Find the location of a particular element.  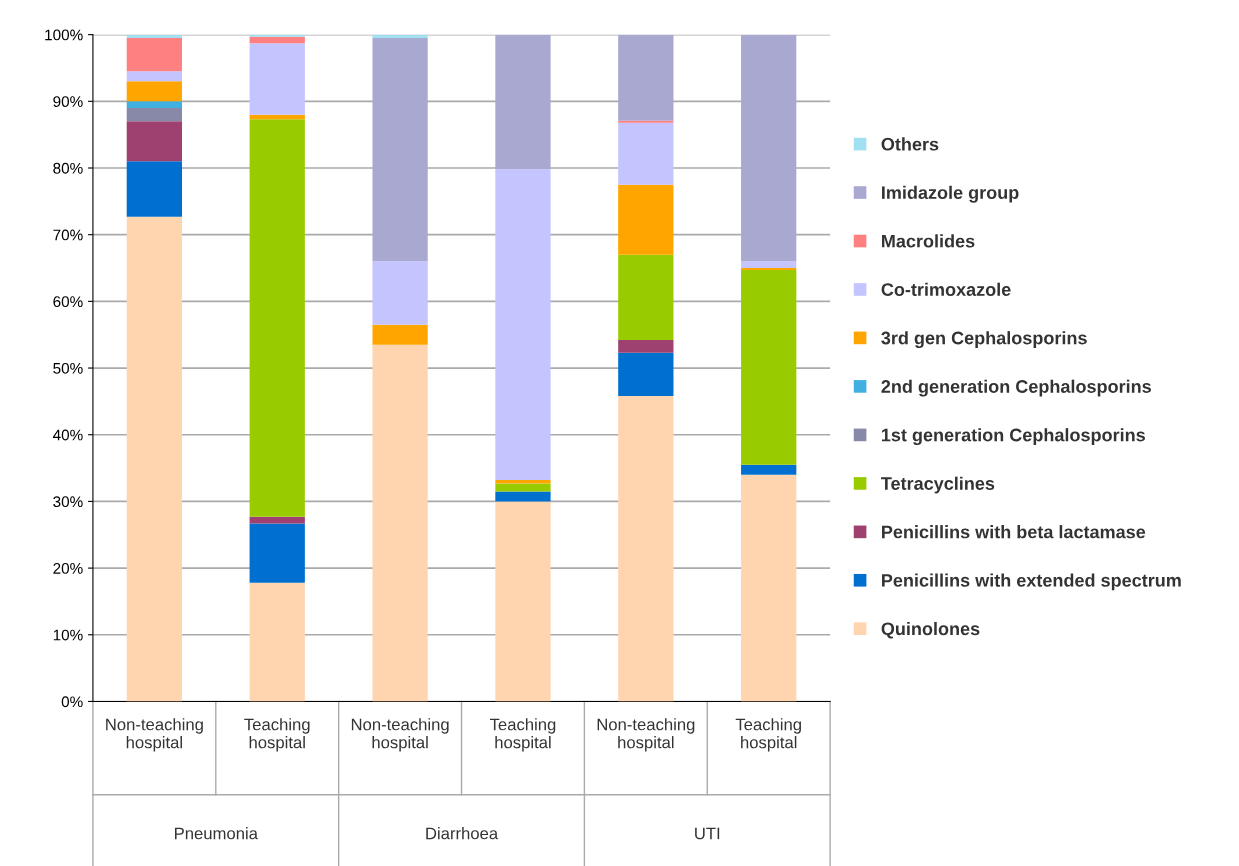

y-tick-label: 0% is located at coordinates (72, 702).